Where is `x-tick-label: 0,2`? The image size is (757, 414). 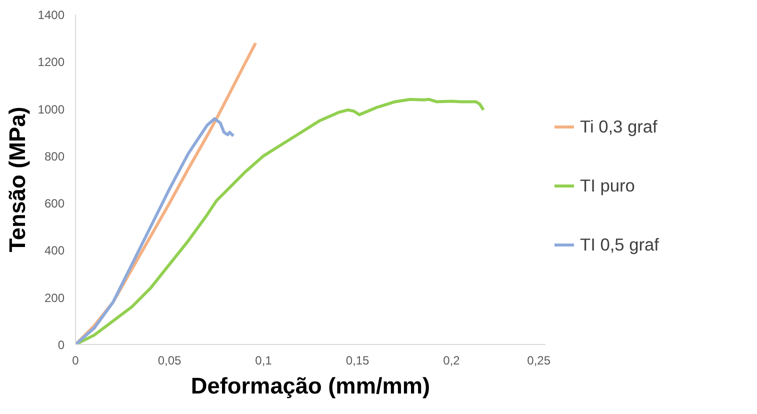 x-tick-label: 0,2 is located at coordinates (451, 361).